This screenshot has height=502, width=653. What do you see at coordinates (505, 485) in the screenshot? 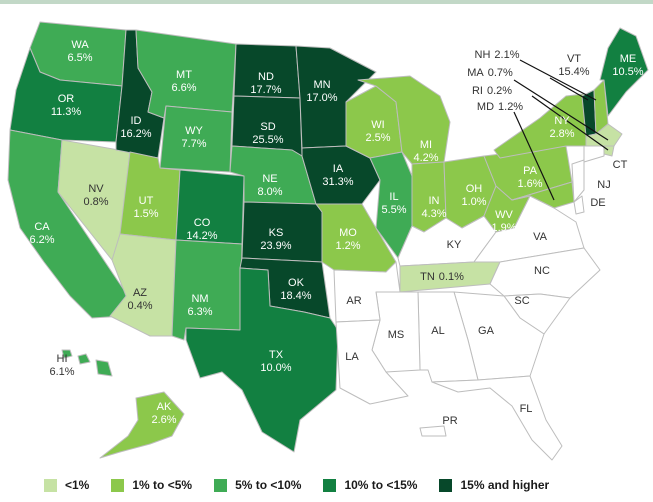
I see `legend-label: 15% and higher` at bounding box center [505, 485].